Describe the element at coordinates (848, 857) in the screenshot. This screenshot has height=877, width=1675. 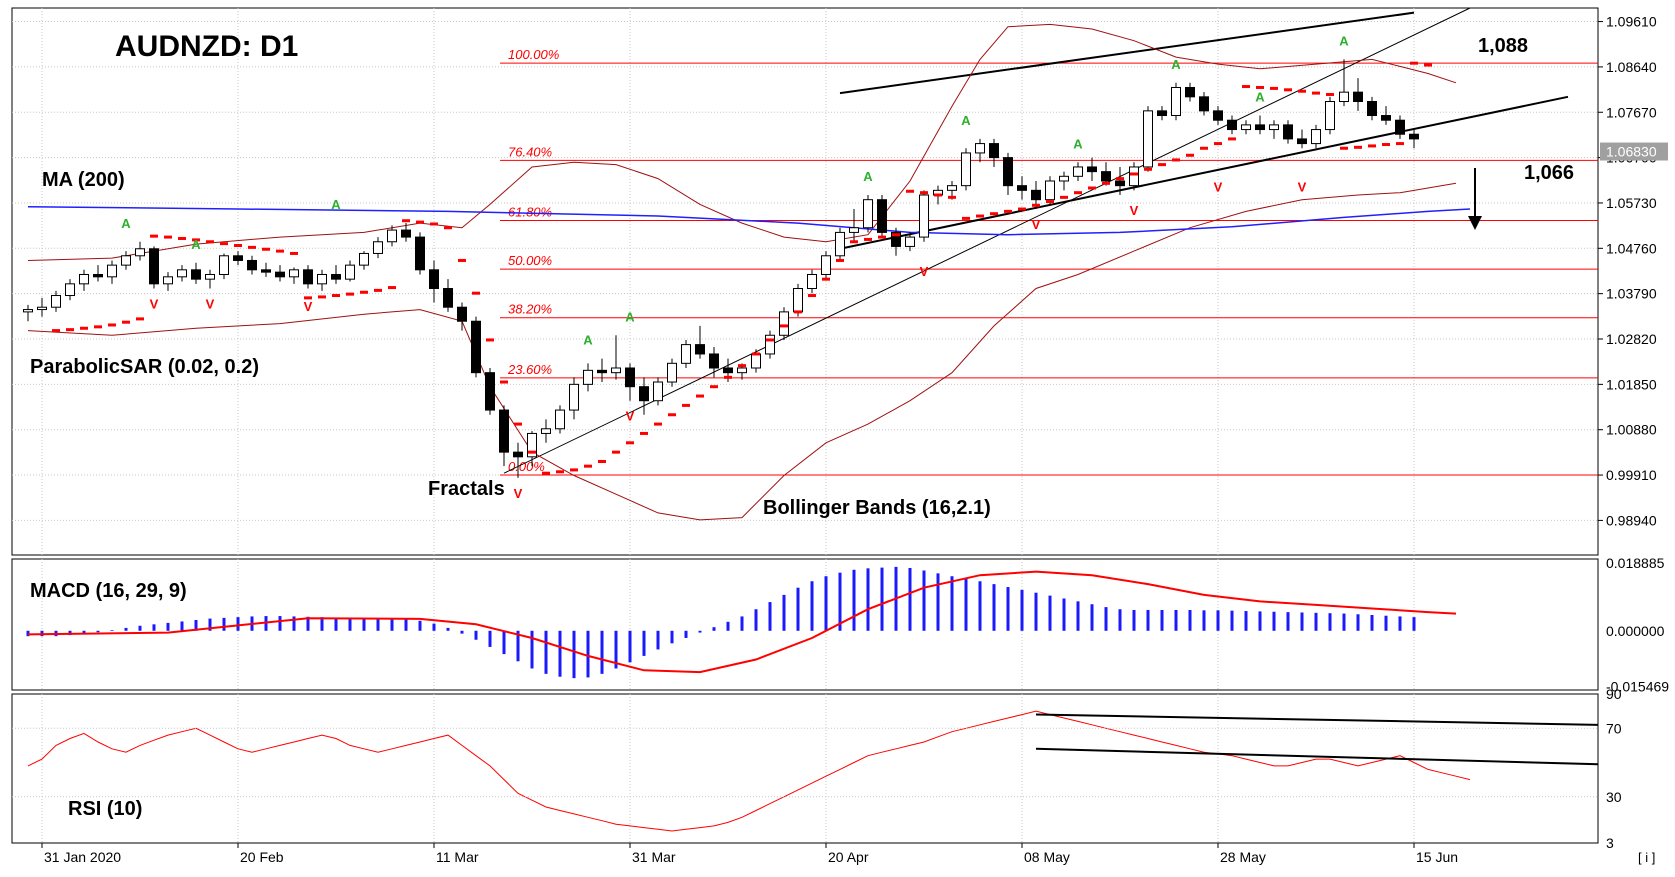
I see `x-tick-label: 20 Apr` at that location.